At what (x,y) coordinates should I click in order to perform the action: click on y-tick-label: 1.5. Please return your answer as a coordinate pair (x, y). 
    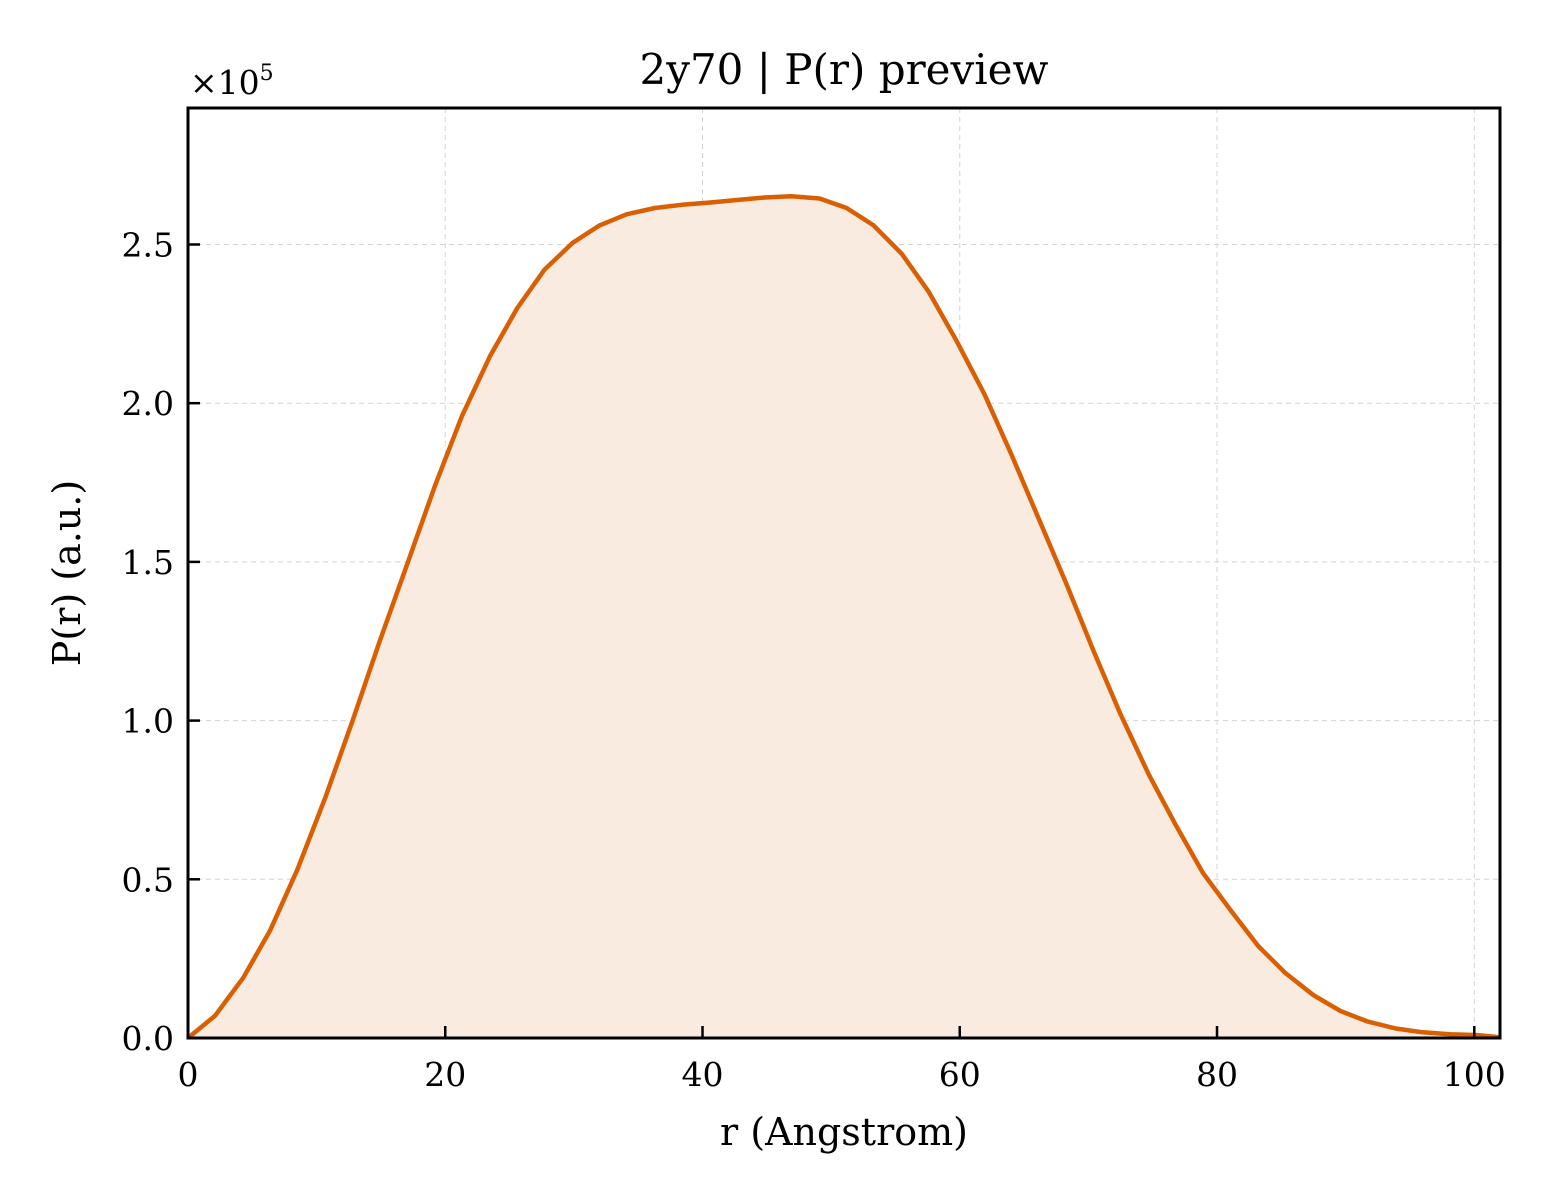
    Looking at the image, I should click on (148, 562).